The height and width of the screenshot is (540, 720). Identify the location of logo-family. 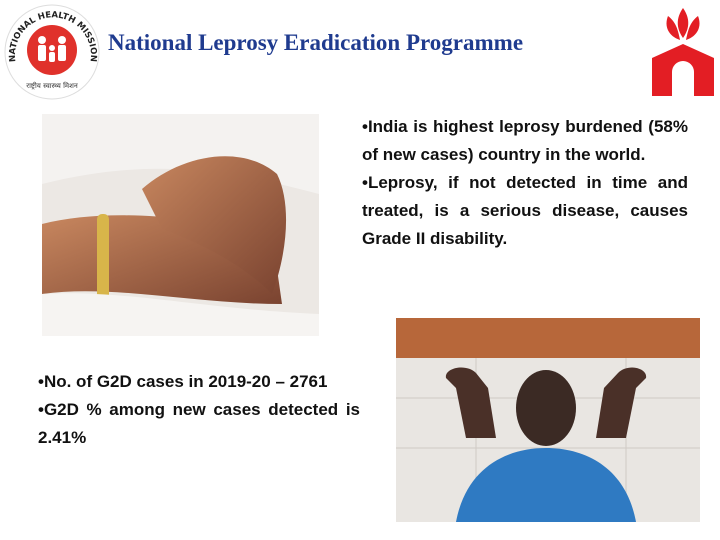
(52, 49).